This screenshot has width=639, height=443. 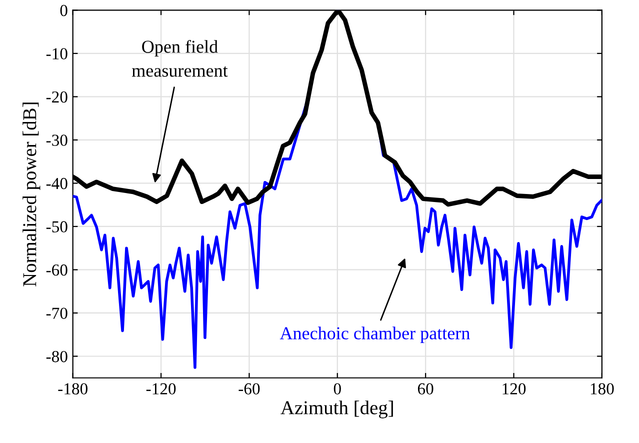 I want to click on y-tick-label: 0, so click(x=64, y=10).